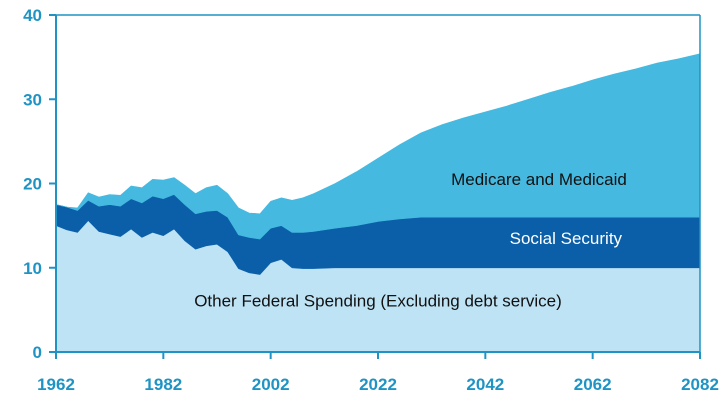 The height and width of the screenshot is (399, 722). What do you see at coordinates (271, 384) in the screenshot?
I see `x-tick-label: 2002` at bounding box center [271, 384].